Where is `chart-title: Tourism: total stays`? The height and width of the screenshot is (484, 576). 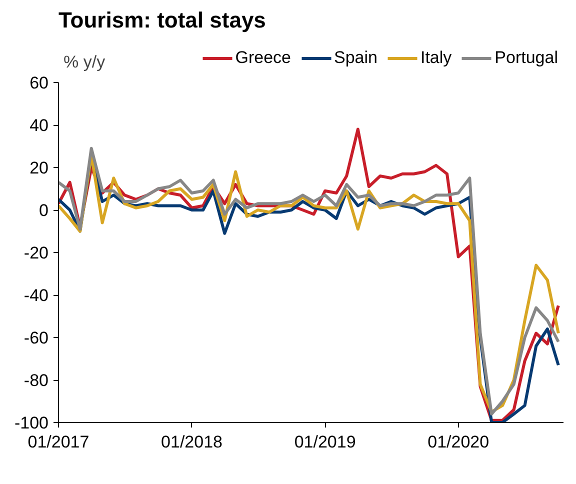 chart-title: Tourism: total stays is located at coordinates (162, 20).